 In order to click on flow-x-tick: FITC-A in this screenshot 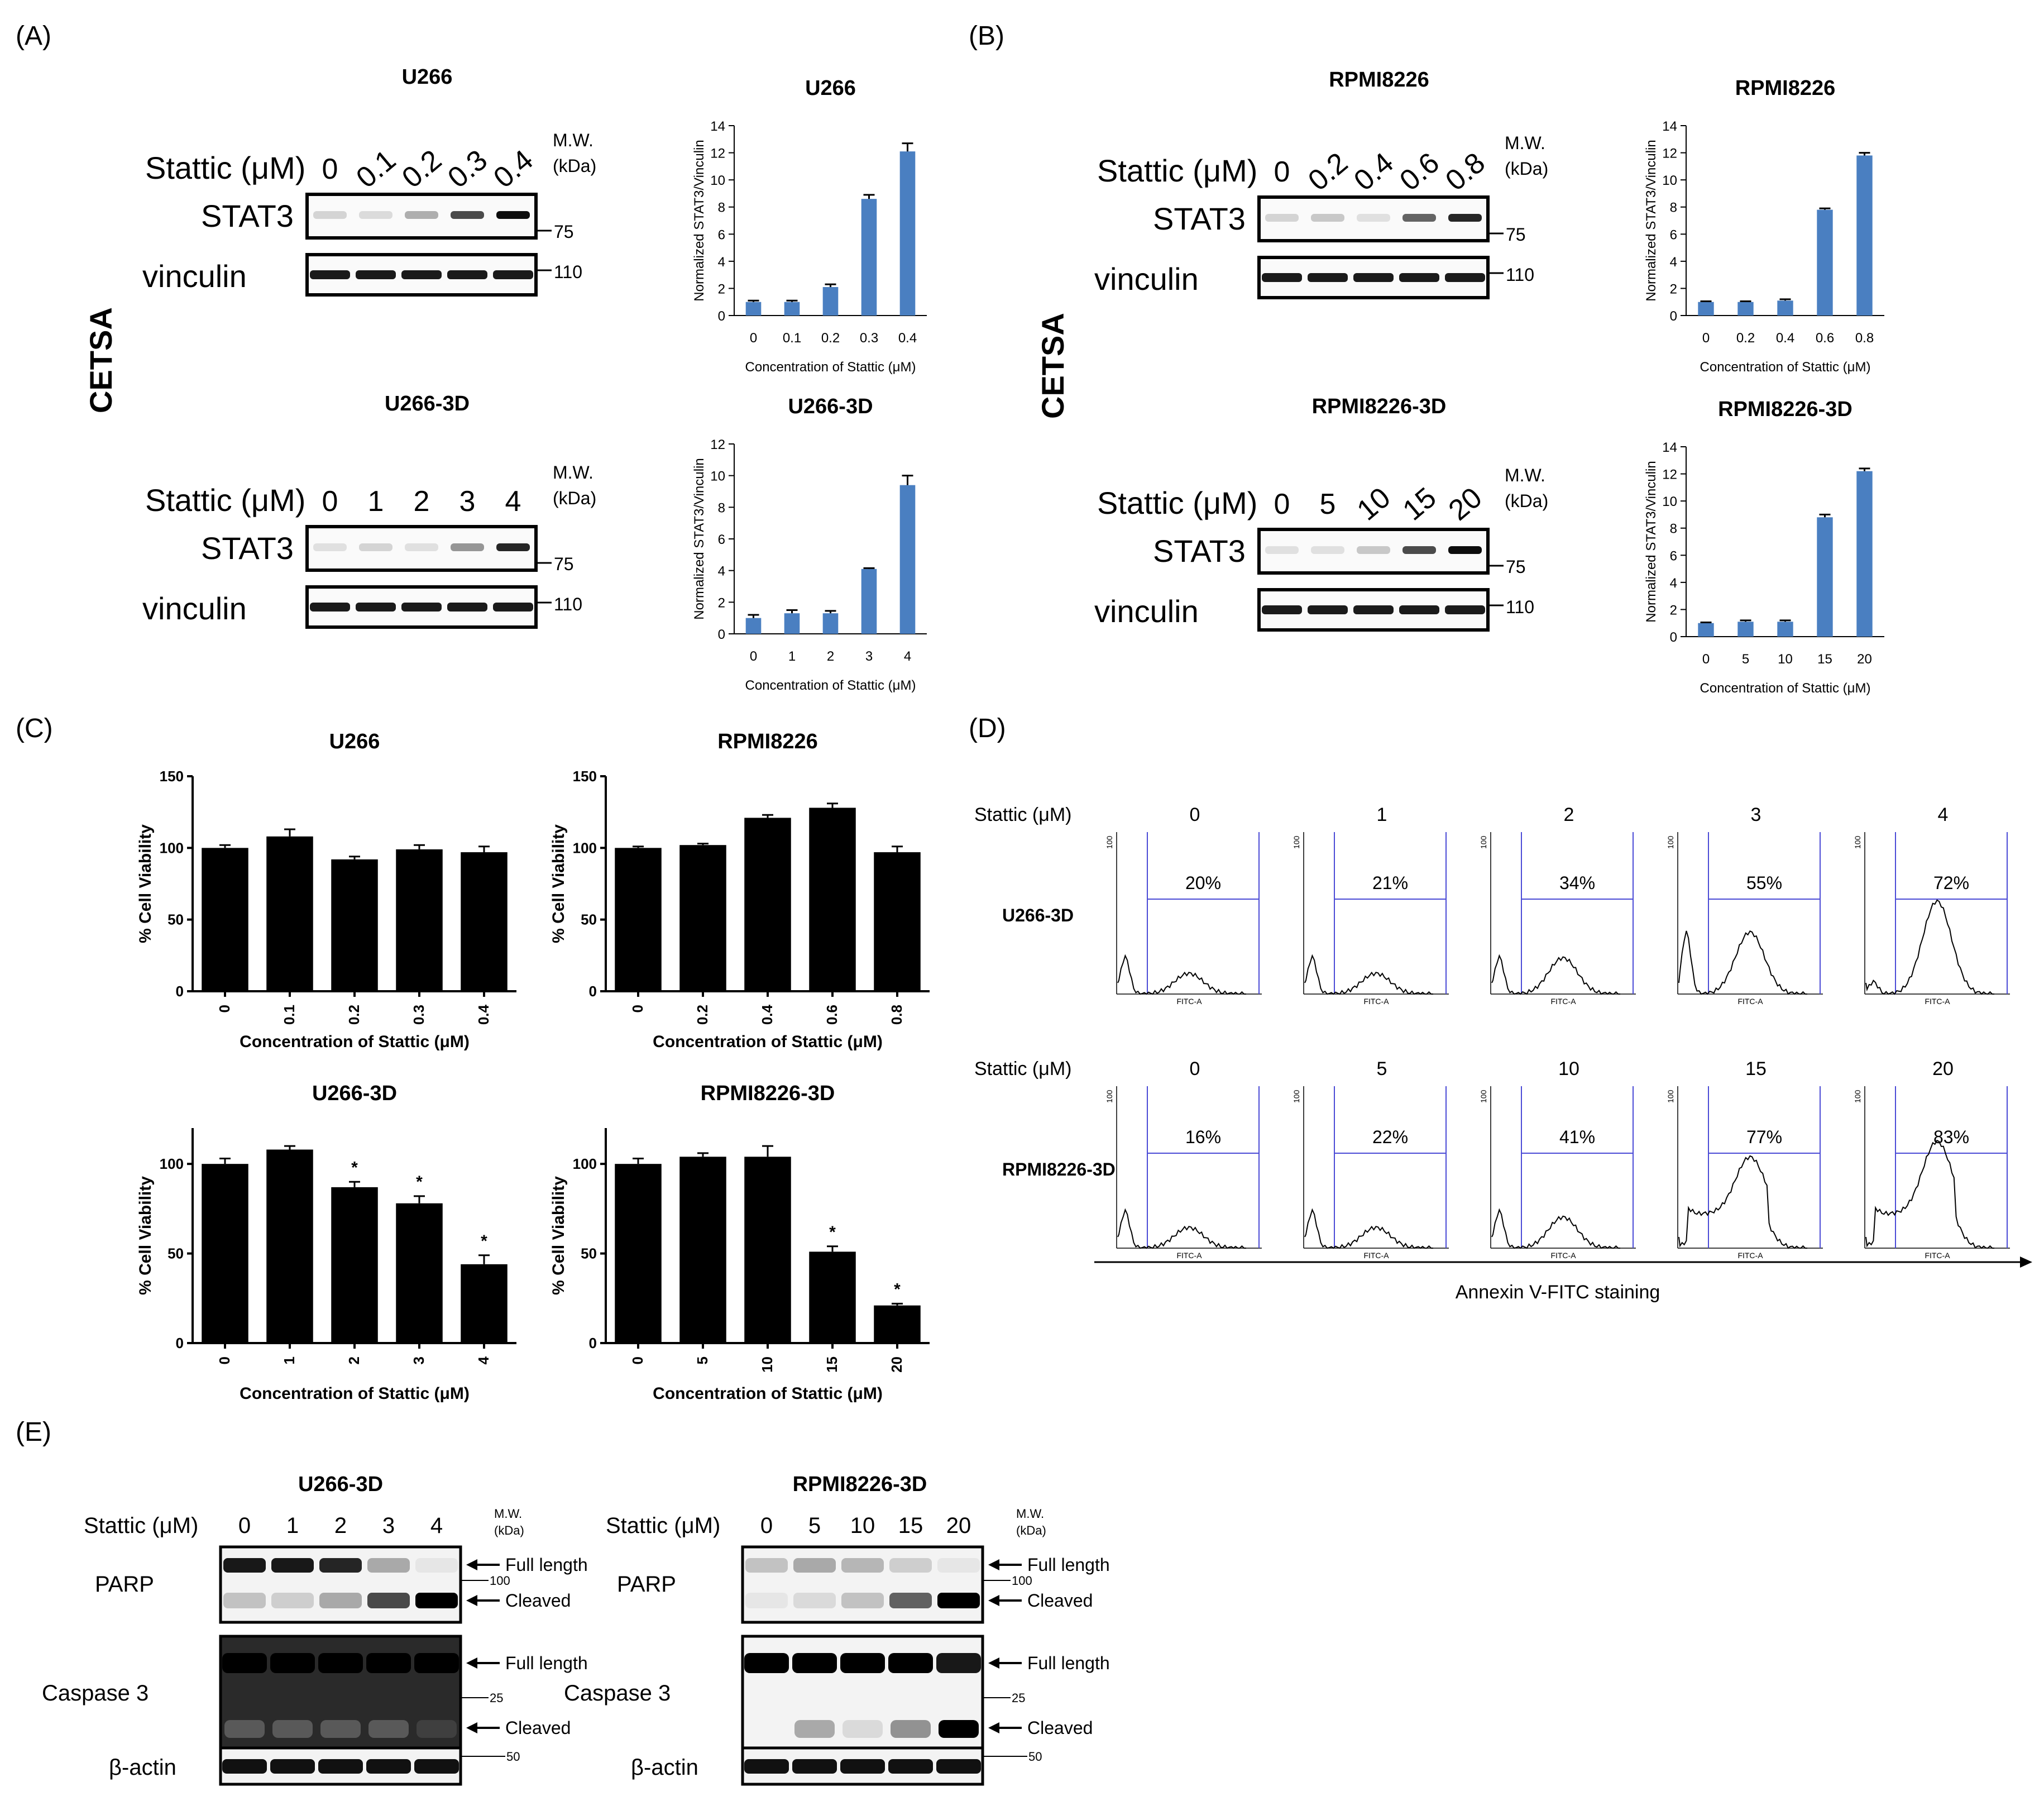, I will do `click(1189, 1255)`.